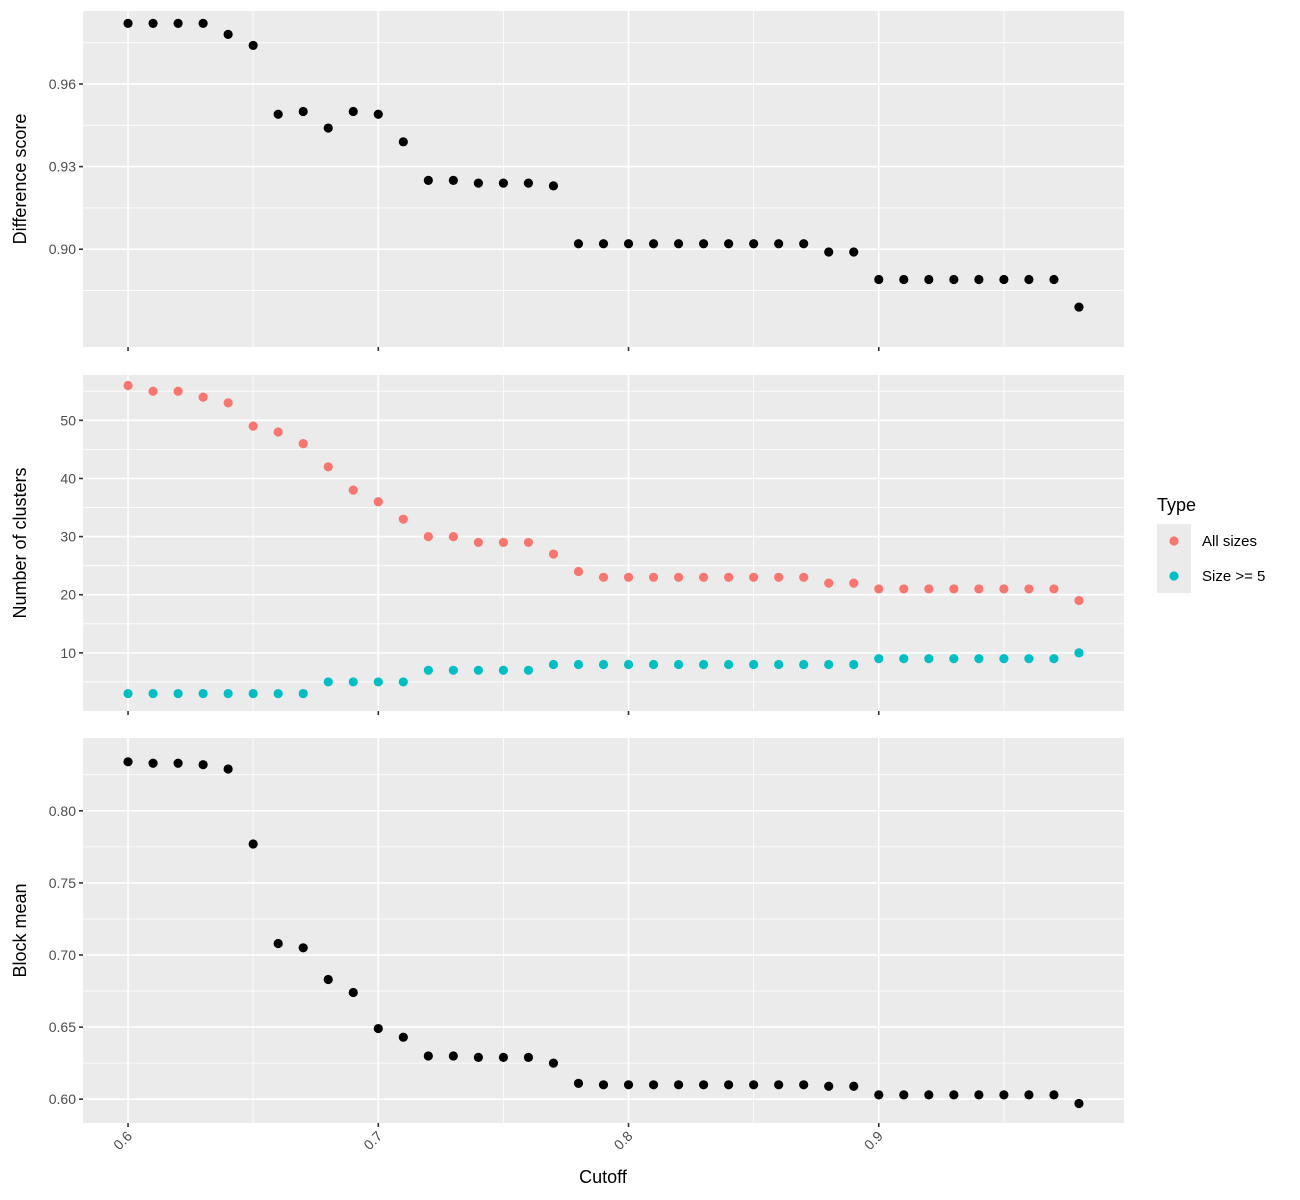 The image size is (1300, 1200). What do you see at coordinates (68, 537) in the screenshot?
I see `y-tick-label: 30` at bounding box center [68, 537].